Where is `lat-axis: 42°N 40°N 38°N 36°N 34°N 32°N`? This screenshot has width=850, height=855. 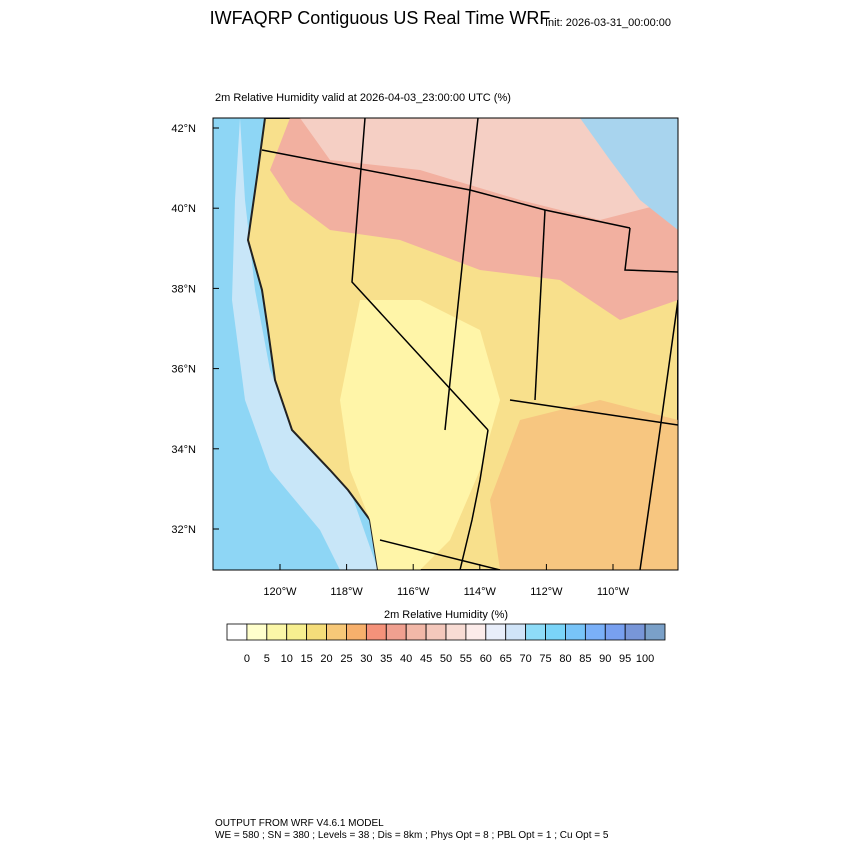
lat-axis: 42°N 40°N 38°N 36°N 34°N 32°N is located at coordinates (195, 329).